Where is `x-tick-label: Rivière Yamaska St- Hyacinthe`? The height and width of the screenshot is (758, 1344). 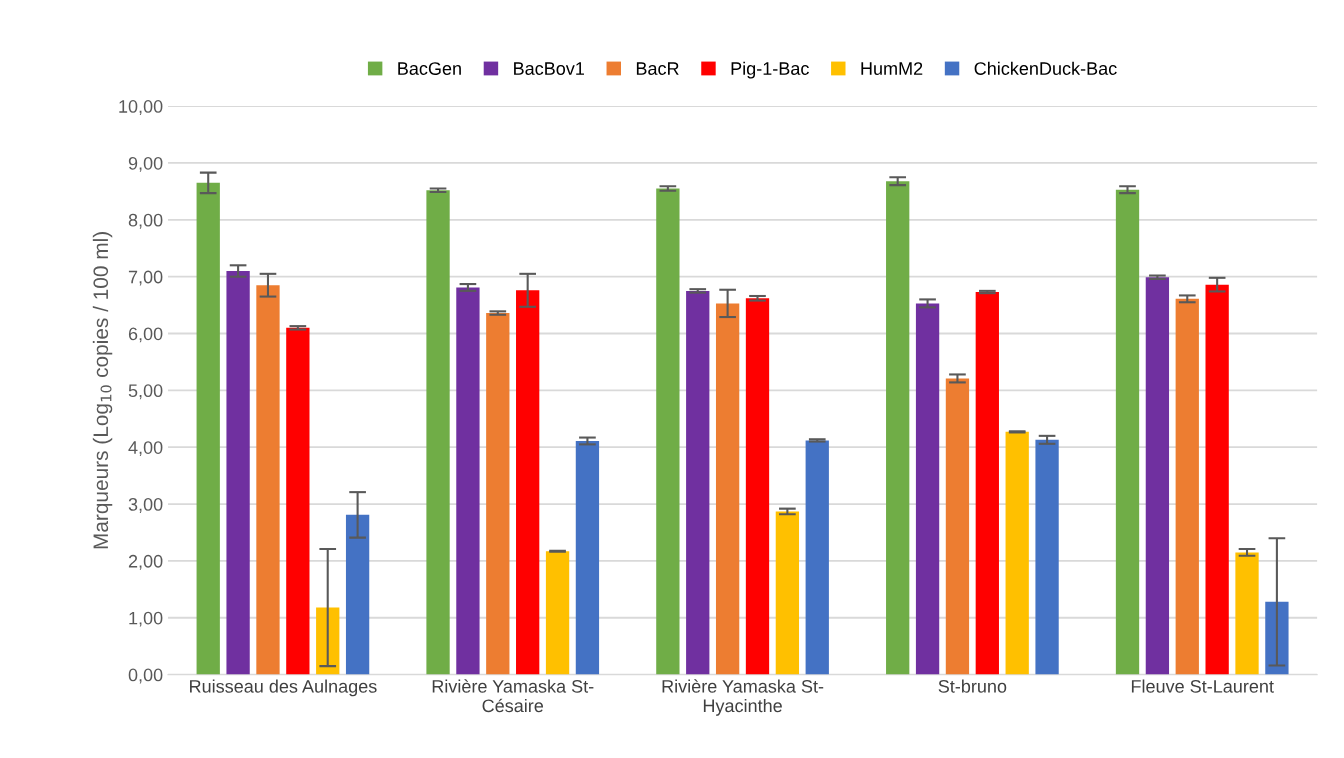
x-tick-label: Rivière Yamaska St- Hyacinthe is located at coordinates (743, 697).